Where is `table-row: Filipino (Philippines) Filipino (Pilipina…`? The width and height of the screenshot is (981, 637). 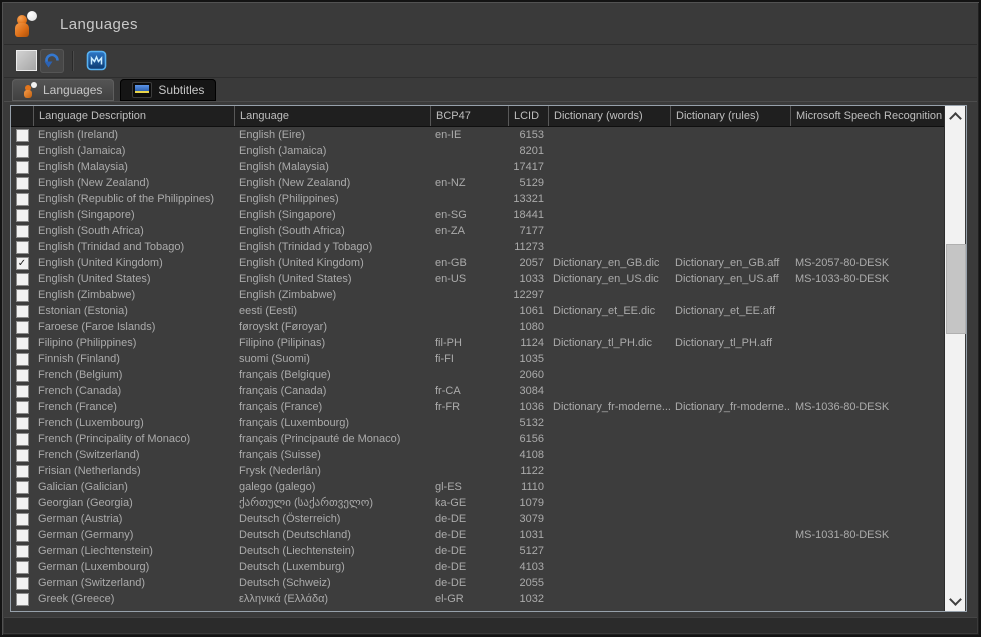
table-row: Filipino (Philippines) Filipino (Pilipina… is located at coordinates (477, 343).